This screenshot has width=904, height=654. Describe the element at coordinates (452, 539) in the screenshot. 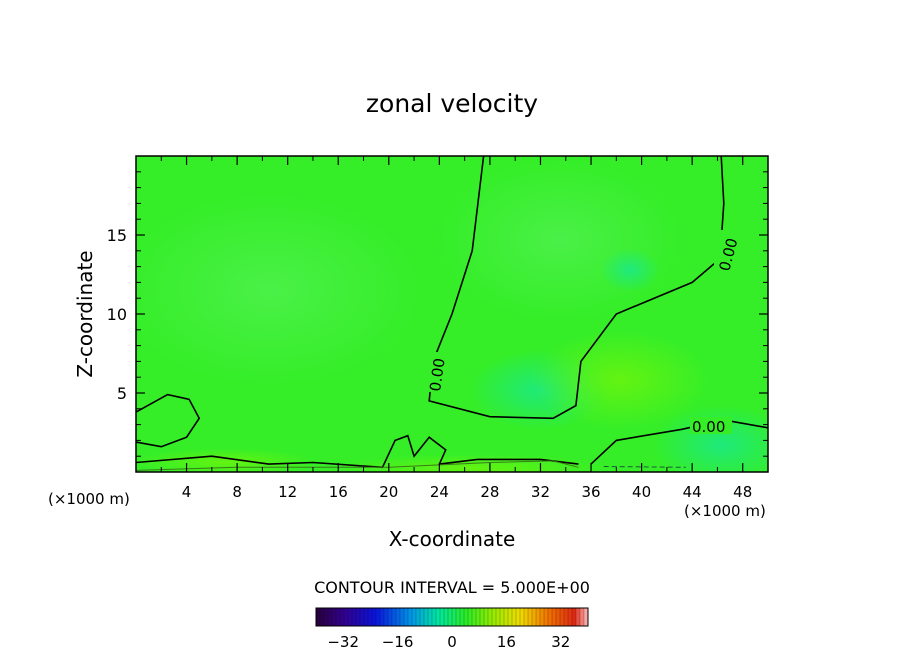

I see `x-axis-label: X-coordinate` at that location.